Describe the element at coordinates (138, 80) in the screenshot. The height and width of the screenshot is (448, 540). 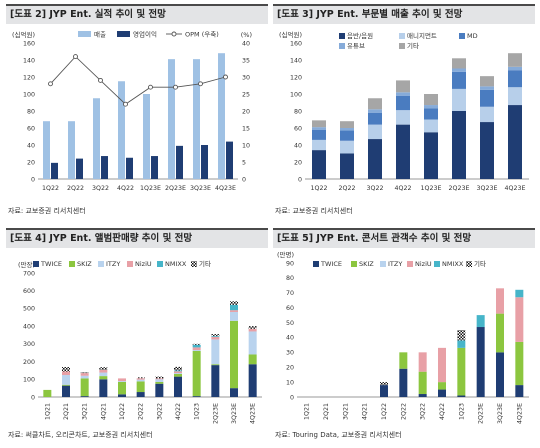
I see `opm-line` at that location.